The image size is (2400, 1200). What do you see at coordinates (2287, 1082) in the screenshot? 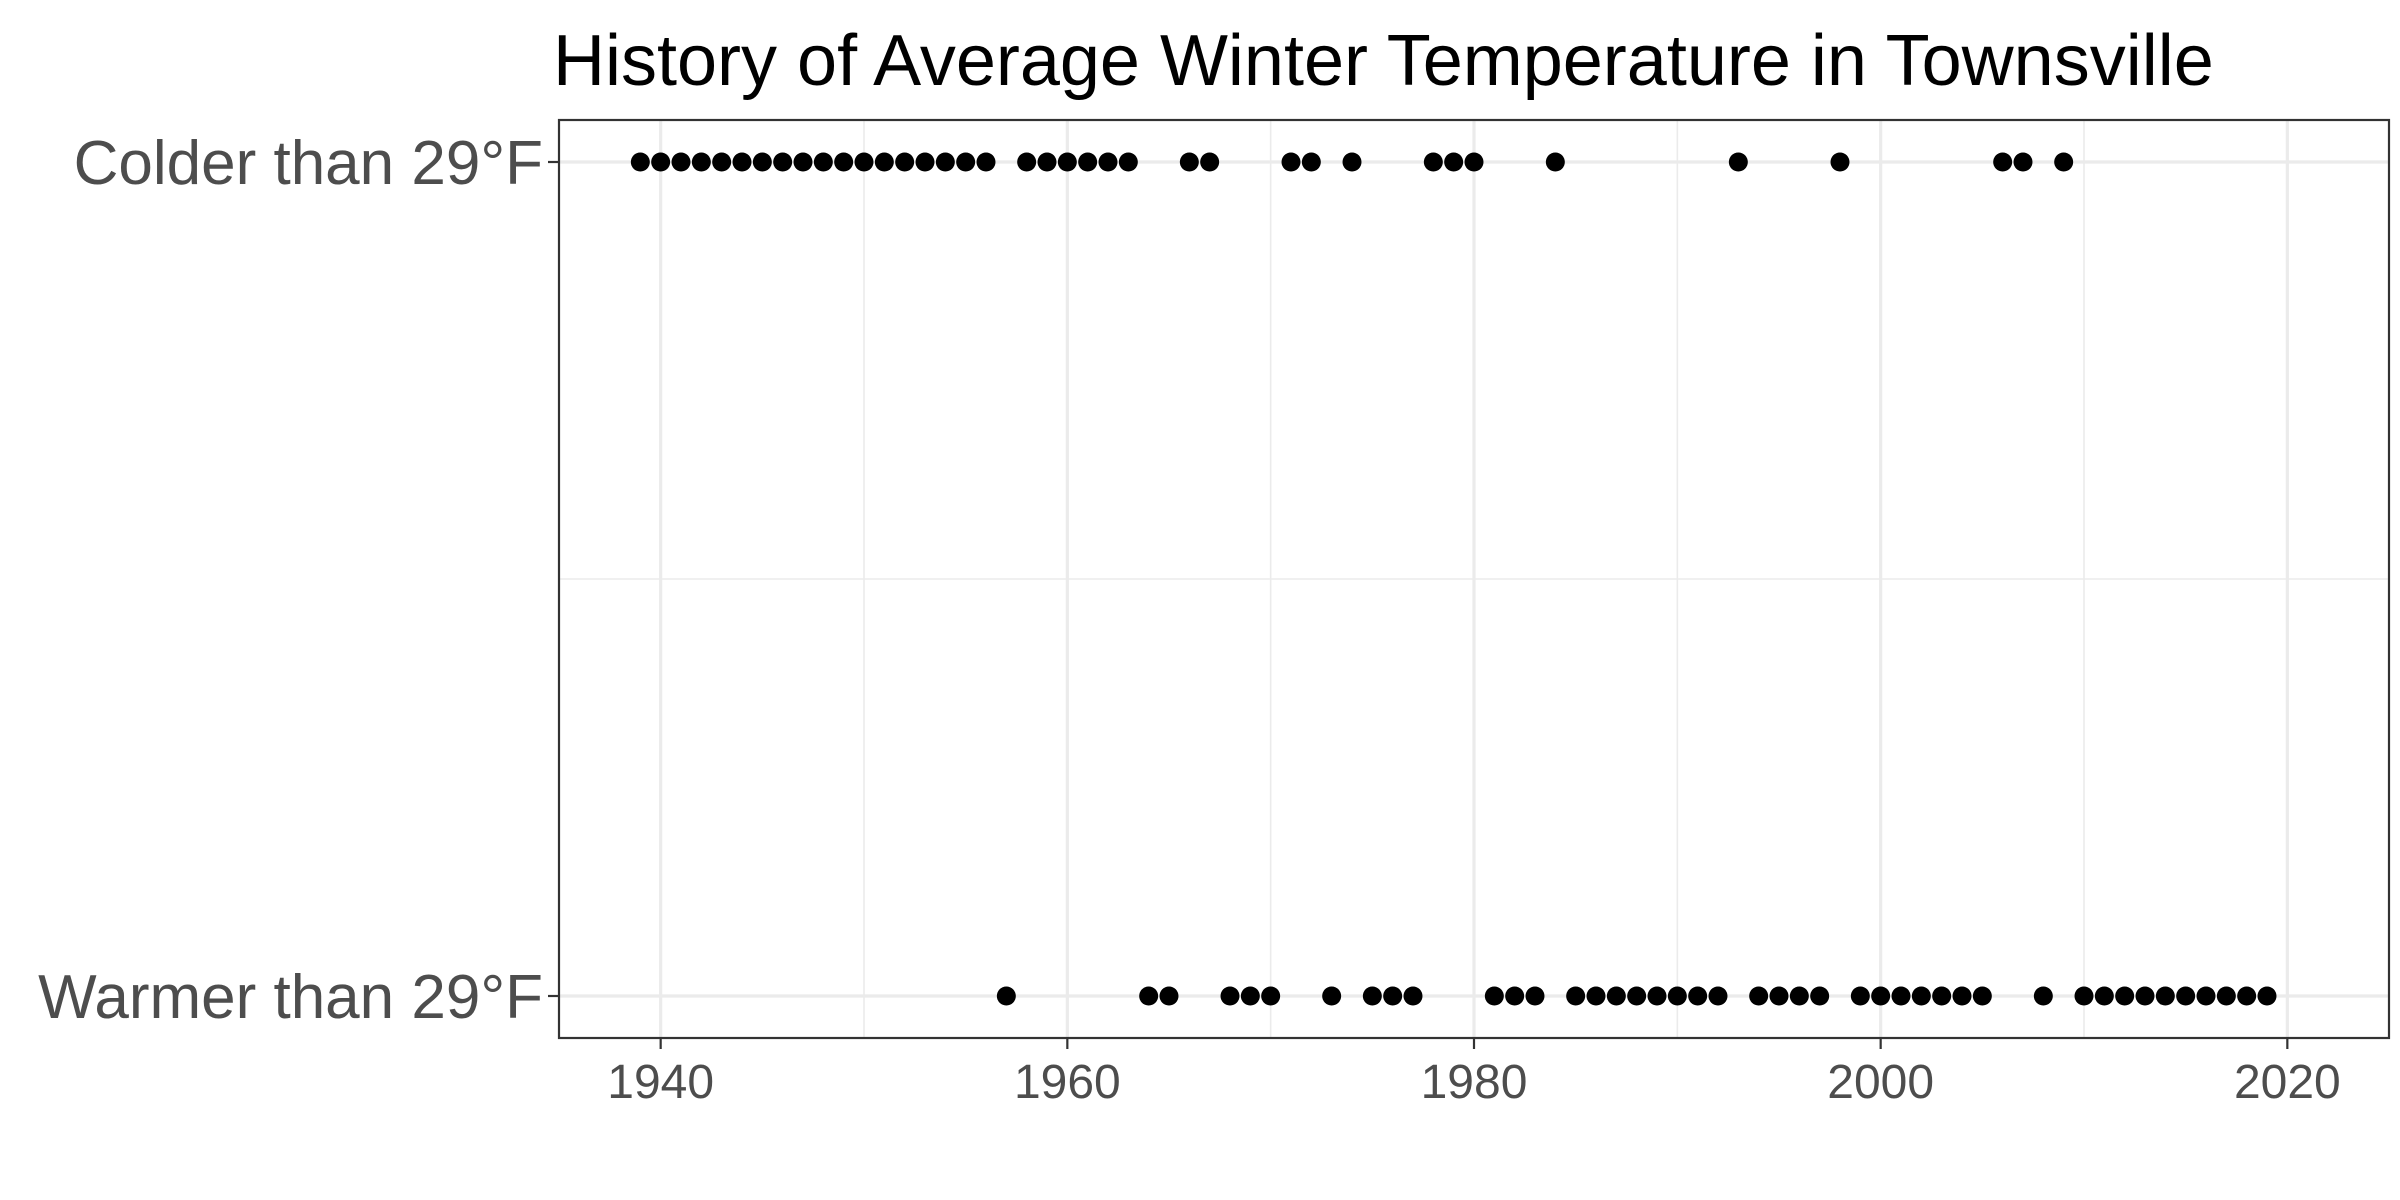
I see `x-tick-label: 2020` at bounding box center [2287, 1082].